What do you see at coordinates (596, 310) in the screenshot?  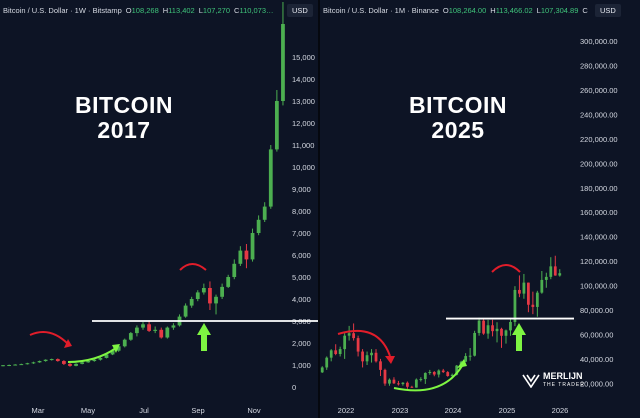 I see `y-tick-label: 80,000.00` at bounding box center [596, 310].